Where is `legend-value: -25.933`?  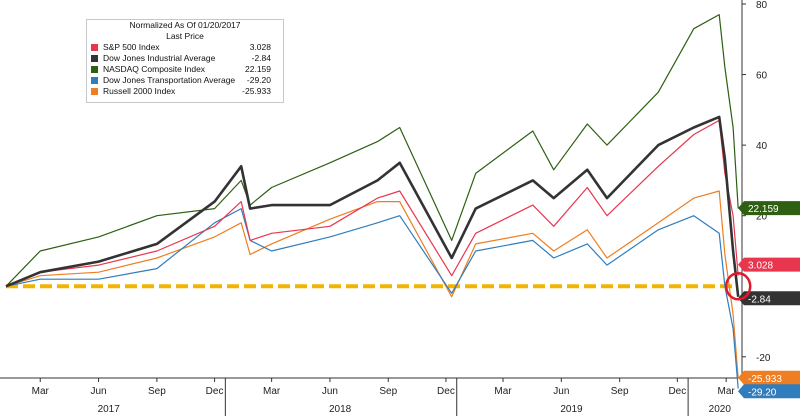 legend-value: -25.933 is located at coordinates (256, 91).